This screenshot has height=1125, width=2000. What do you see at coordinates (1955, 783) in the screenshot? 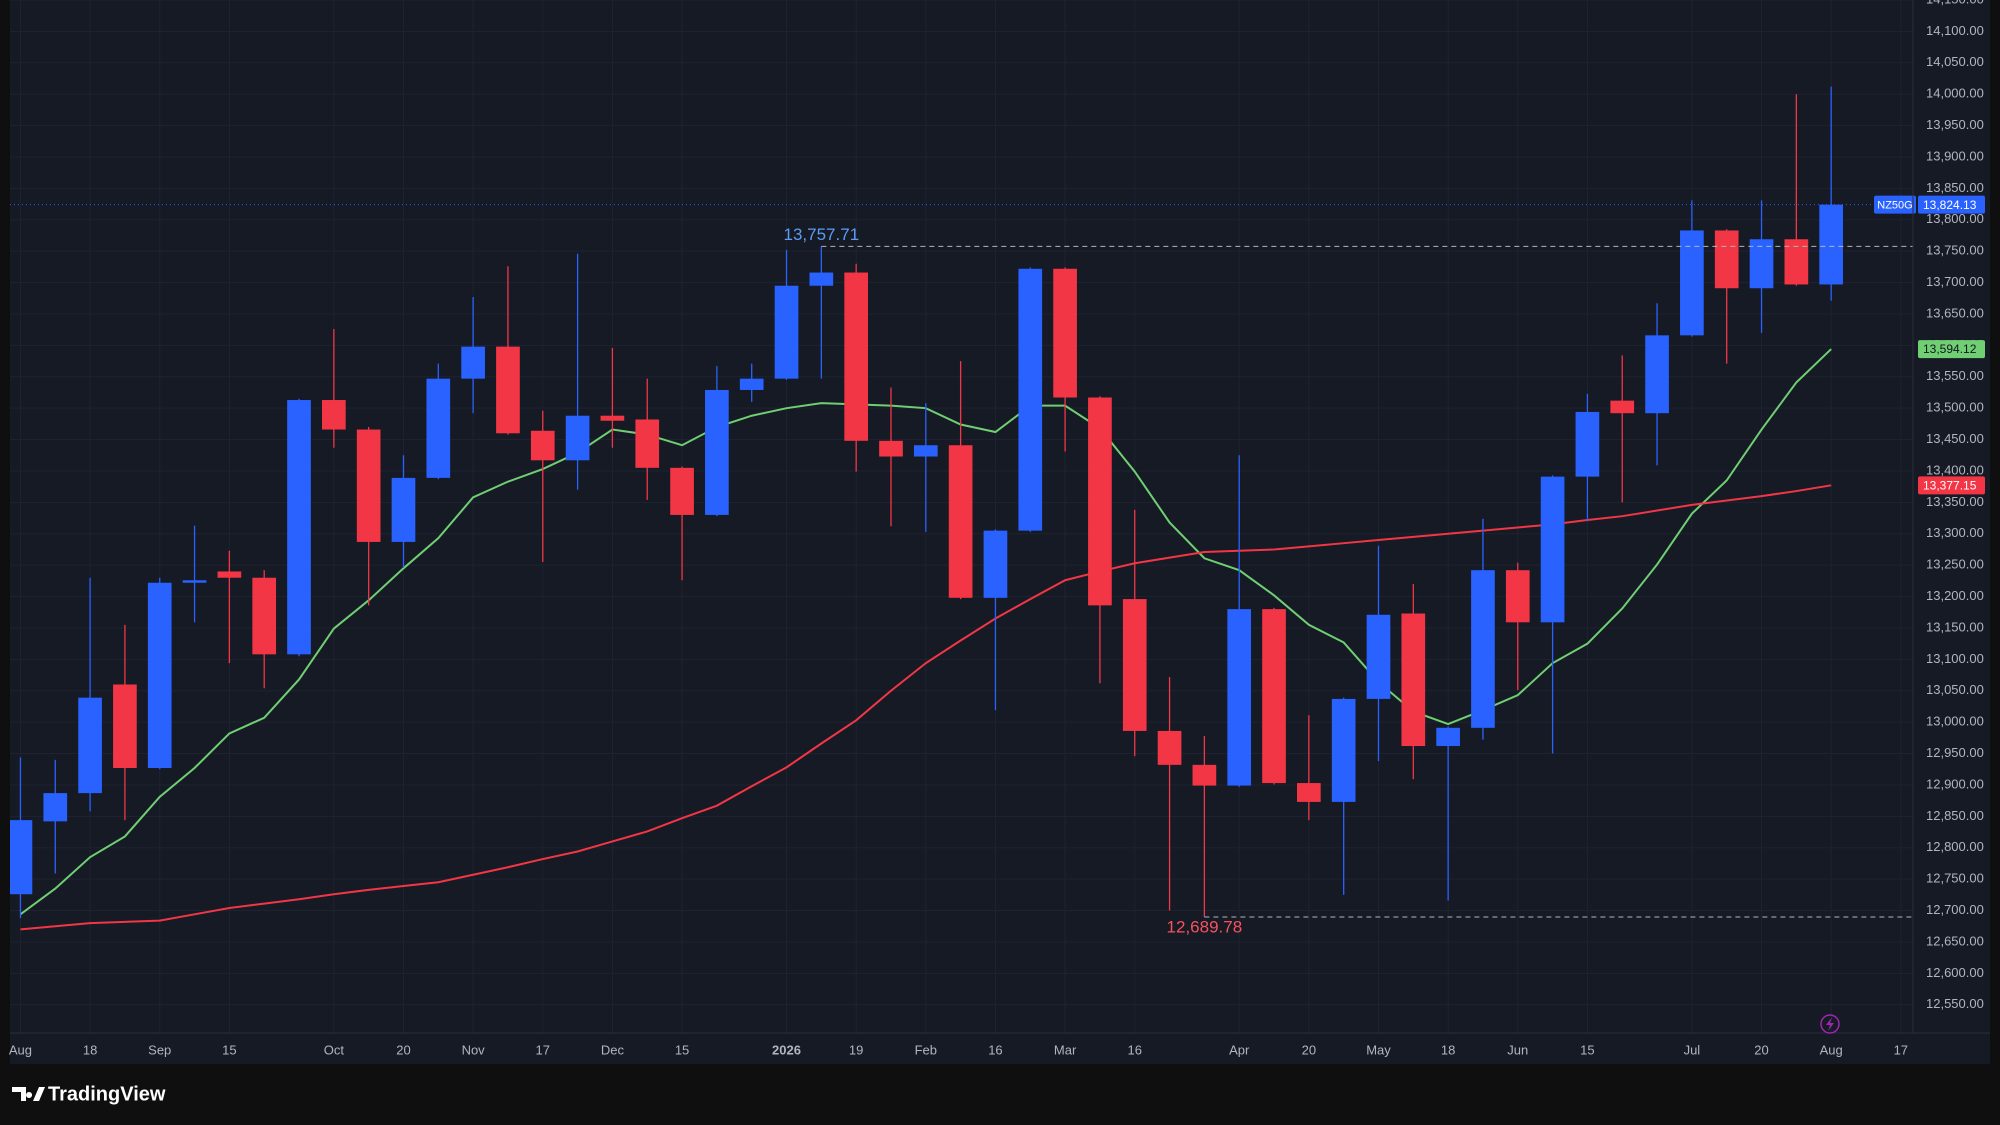
I see `y-tick-label: 12,900.00` at bounding box center [1955, 783].